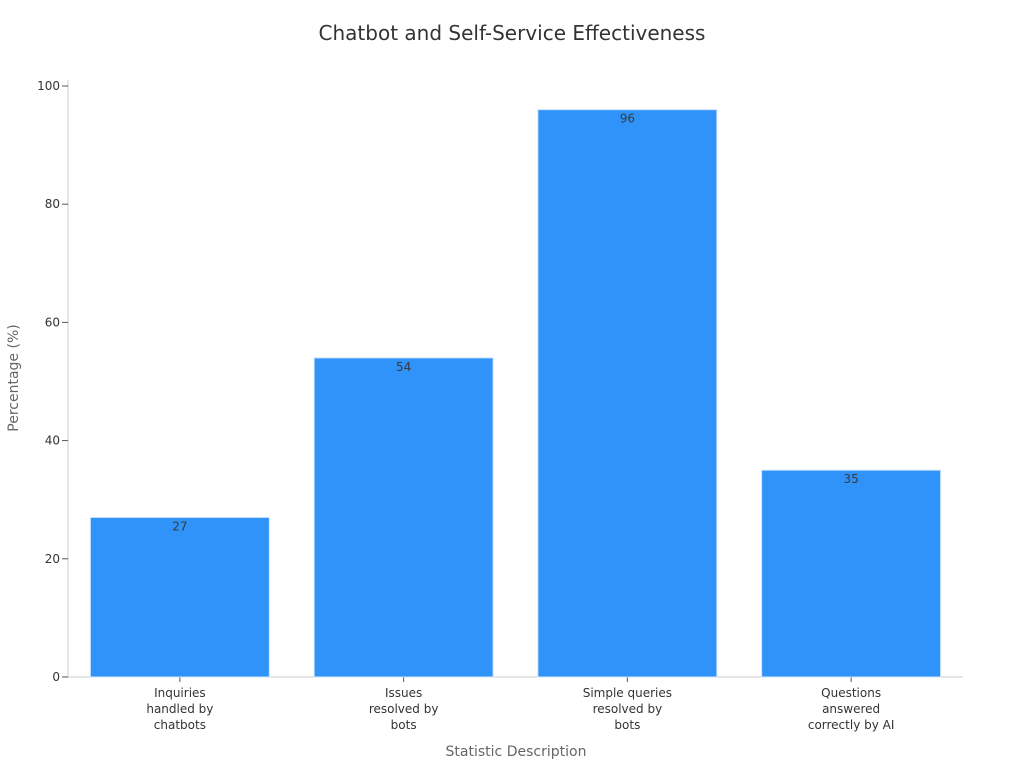 The width and height of the screenshot is (1024, 768). Describe the element at coordinates (52, 441) in the screenshot. I see `y-tick-label: 40` at that location.